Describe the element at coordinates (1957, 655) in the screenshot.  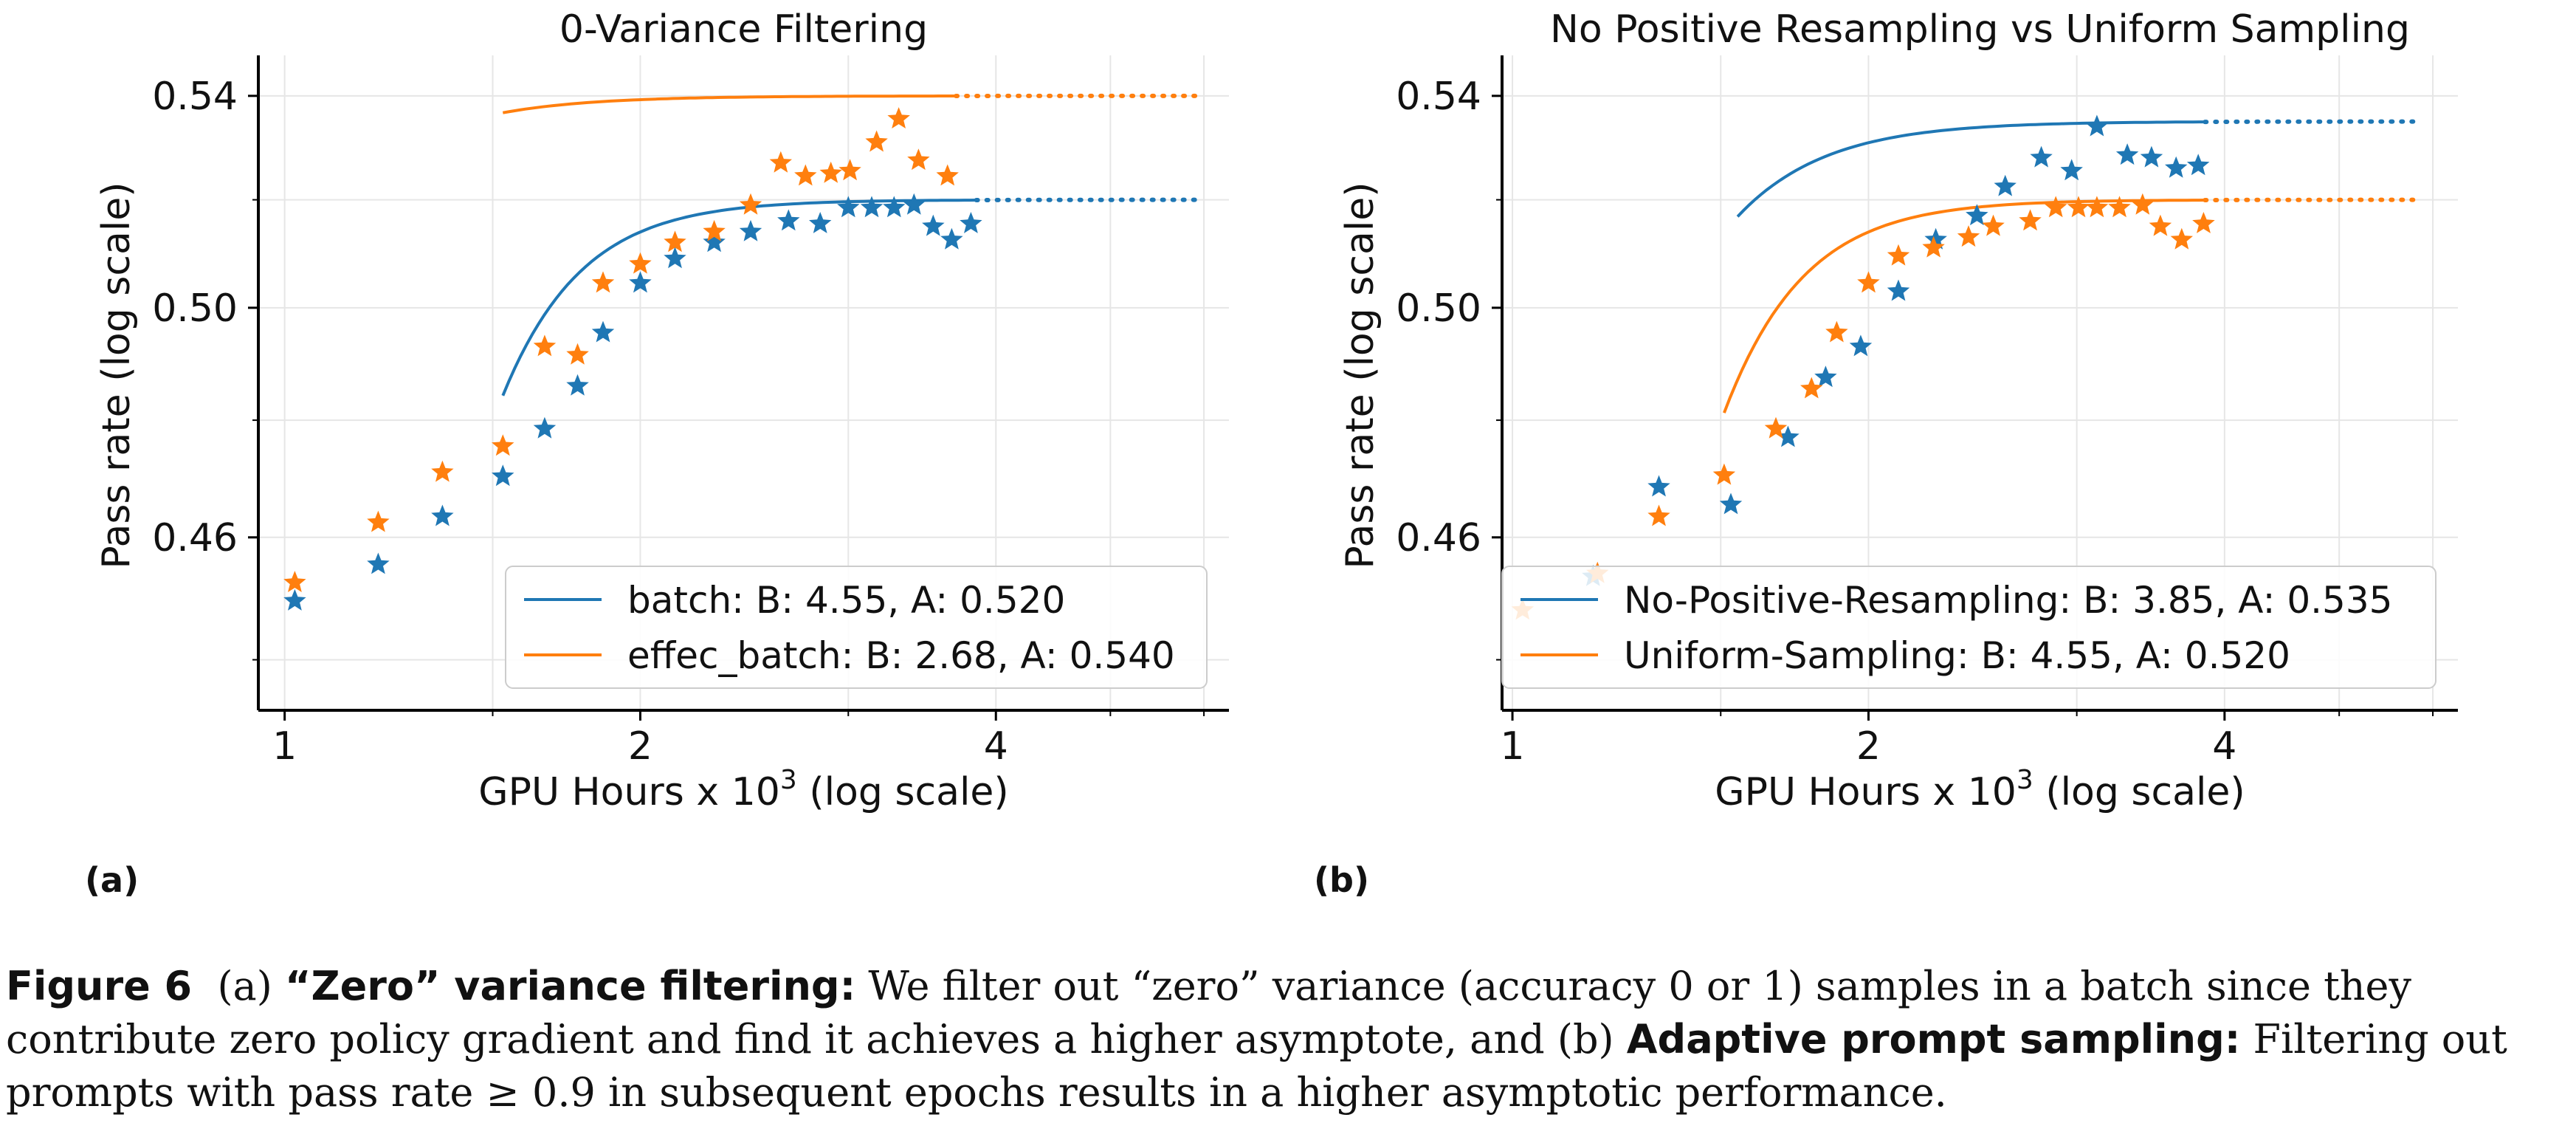
I see `legend-label-1: Uniform-Sampling: B: 4.55, A: 0.520` at that location.